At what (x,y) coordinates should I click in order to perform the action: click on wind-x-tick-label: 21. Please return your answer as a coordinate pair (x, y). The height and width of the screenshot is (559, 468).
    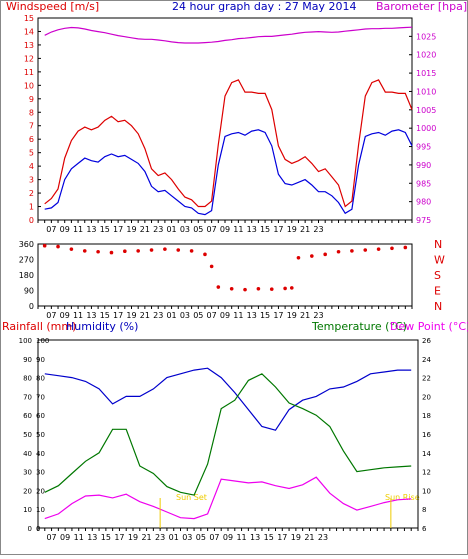
    Looking at the image, I should click on (145, 229).